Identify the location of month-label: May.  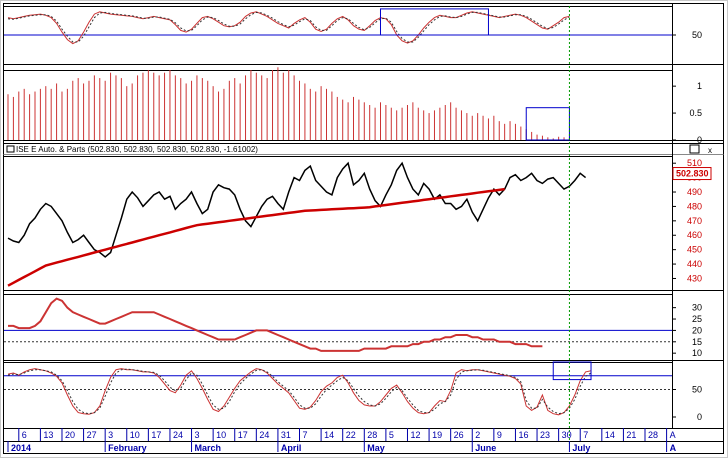
(376, 448).